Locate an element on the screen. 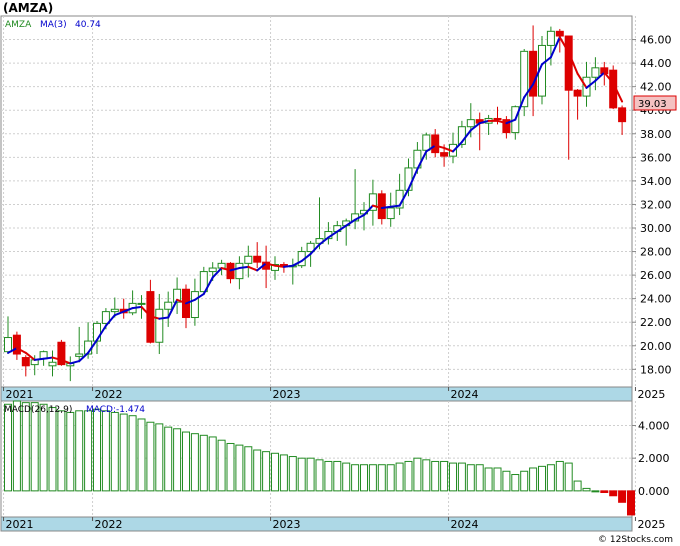  last-price-box is located at coordinates (655, 103).